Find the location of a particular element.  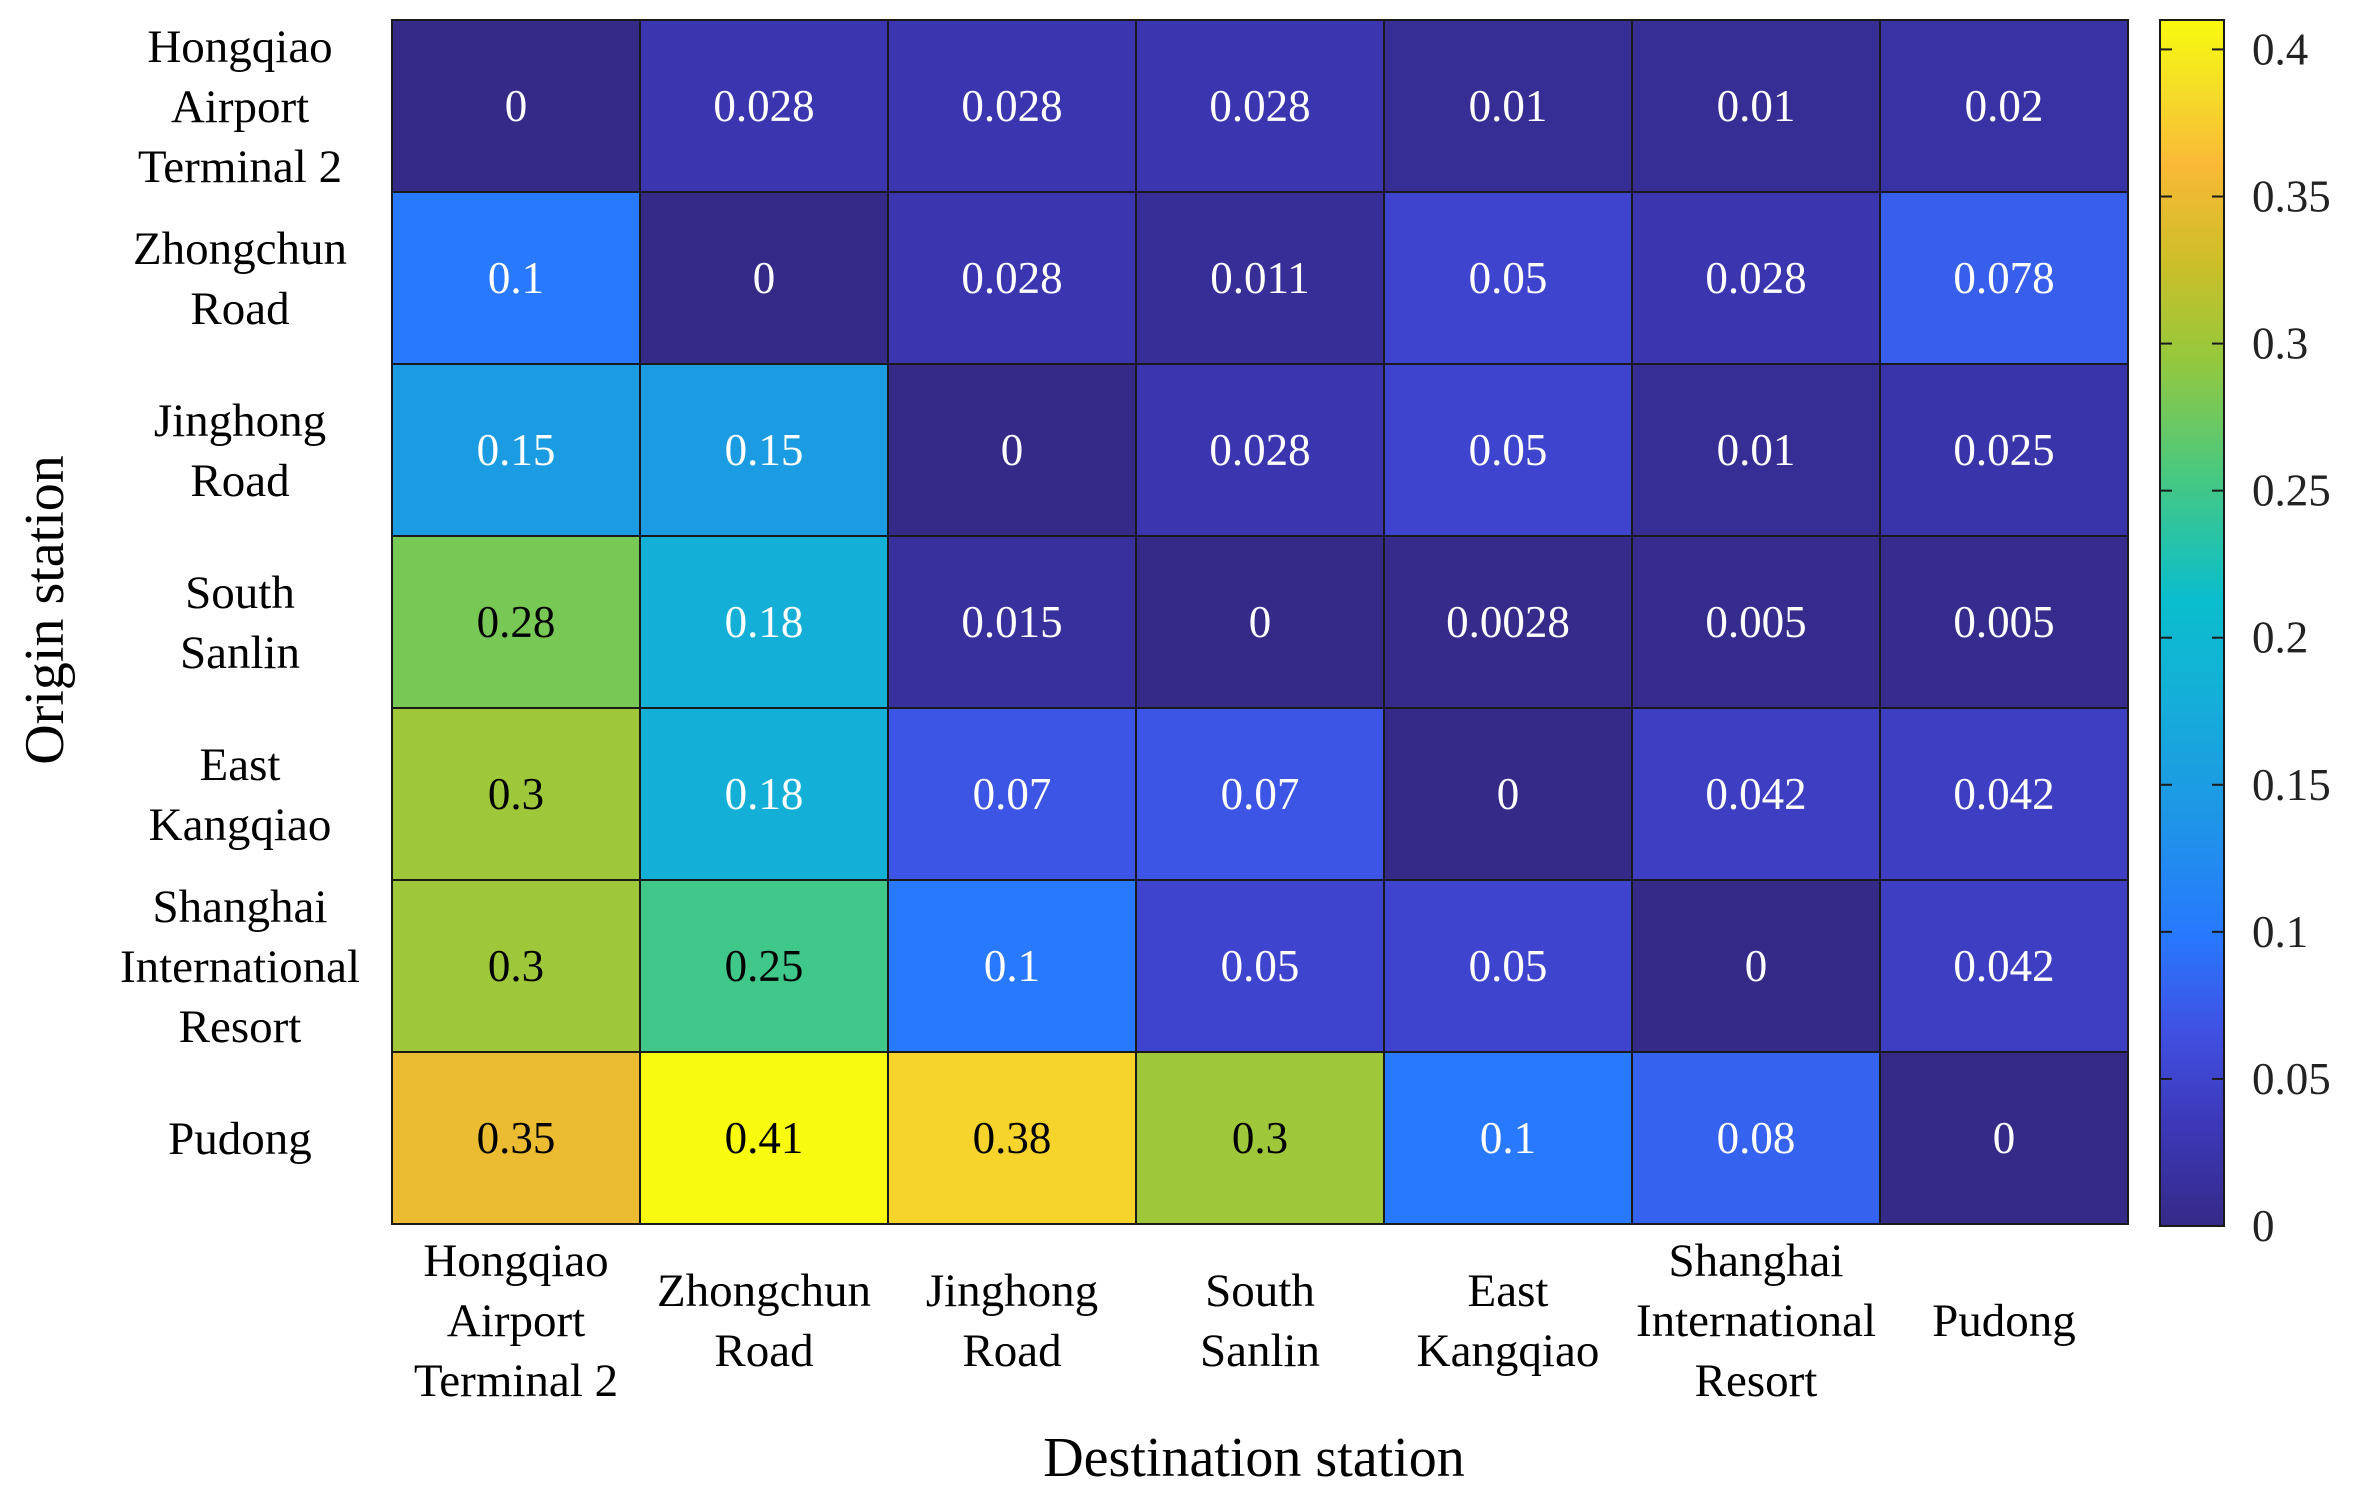

x-tick-label-line: Resort is located at coordinates (1756, 1381).